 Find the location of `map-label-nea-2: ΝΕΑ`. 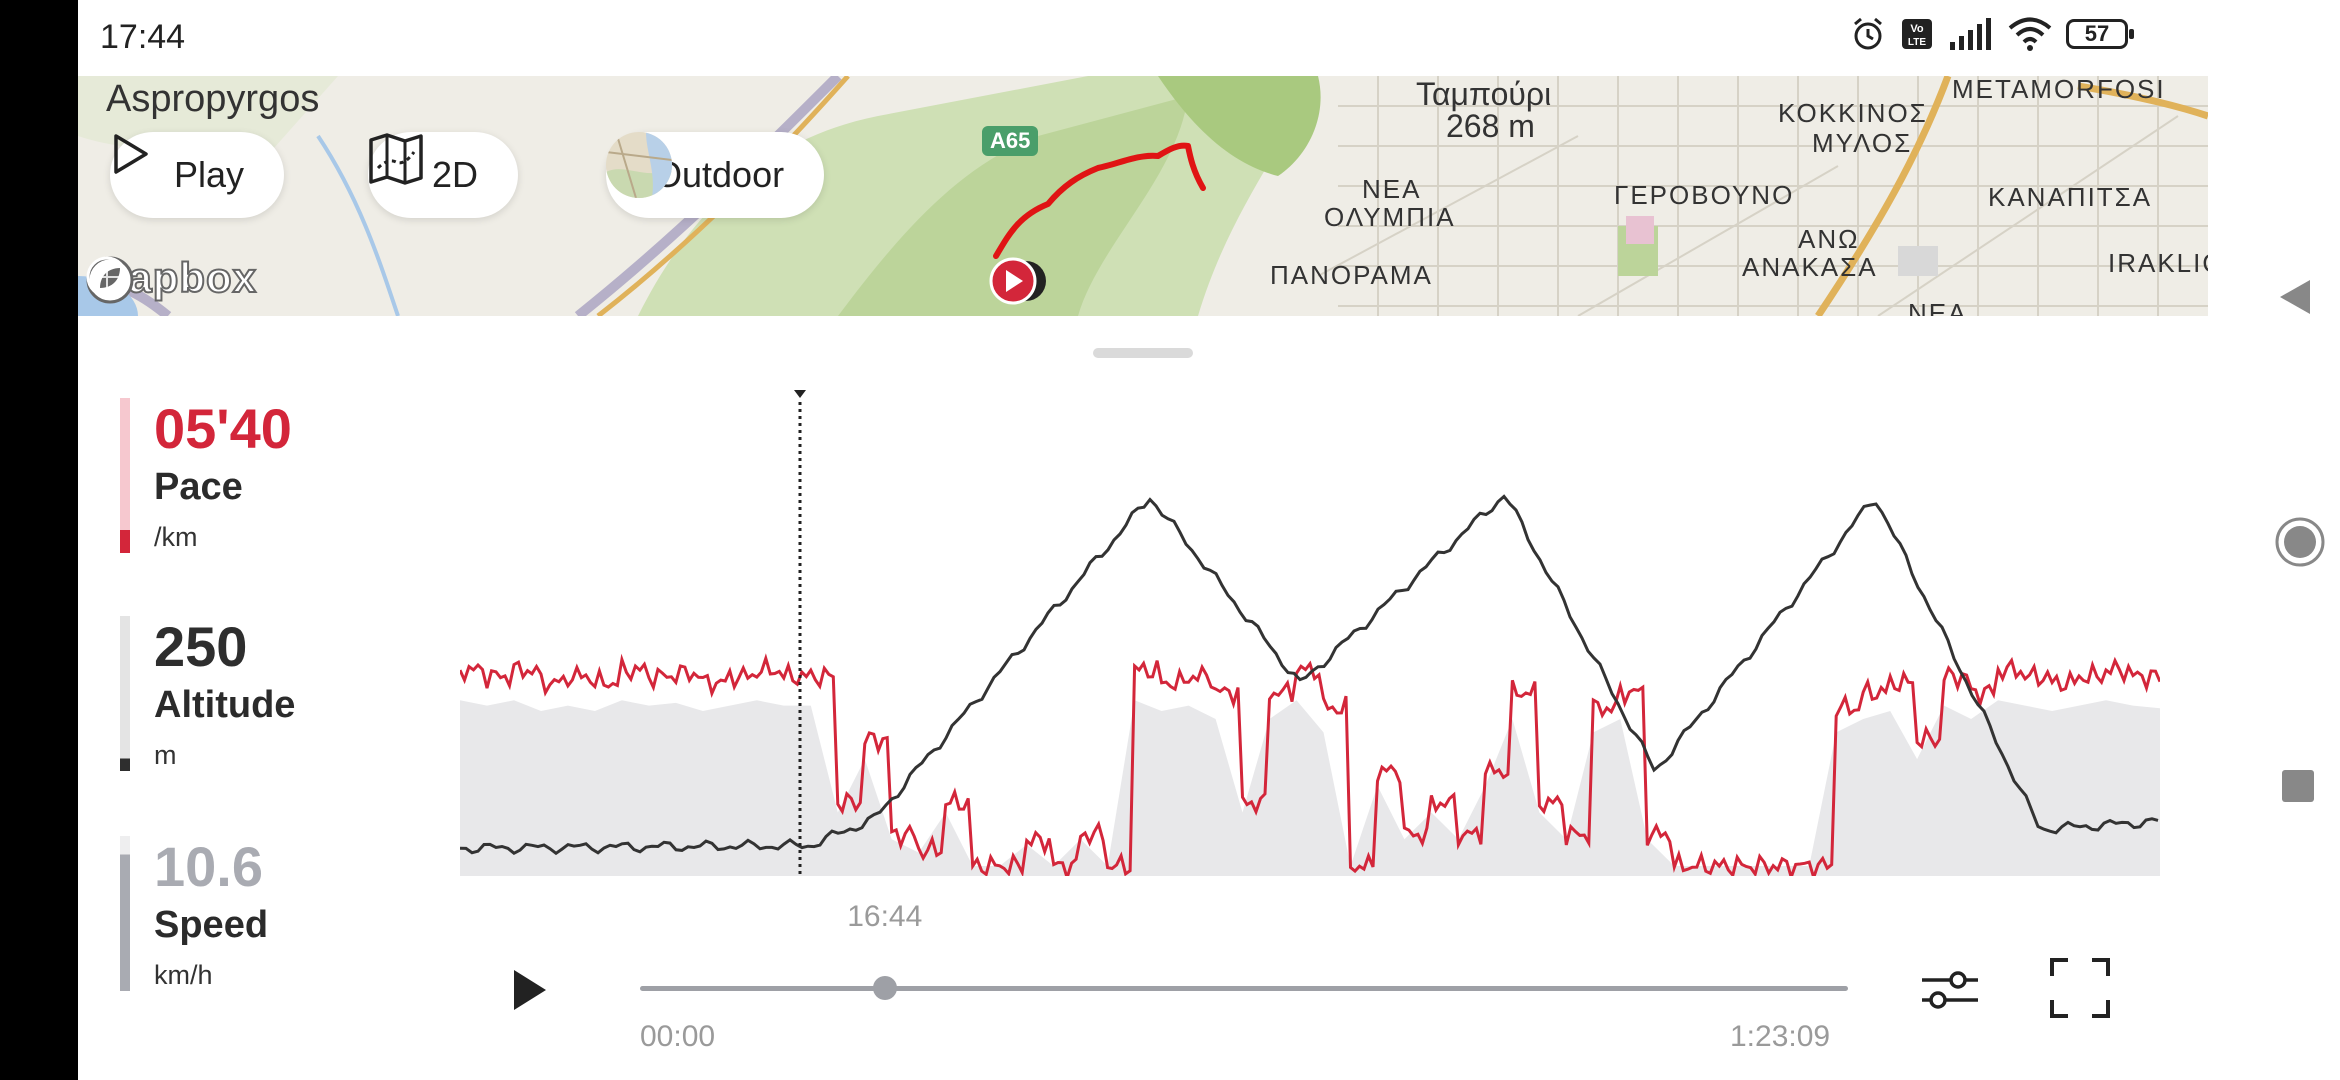

map-label-nea-2: ΝΕΑ is located at coordinates (1938, 307).